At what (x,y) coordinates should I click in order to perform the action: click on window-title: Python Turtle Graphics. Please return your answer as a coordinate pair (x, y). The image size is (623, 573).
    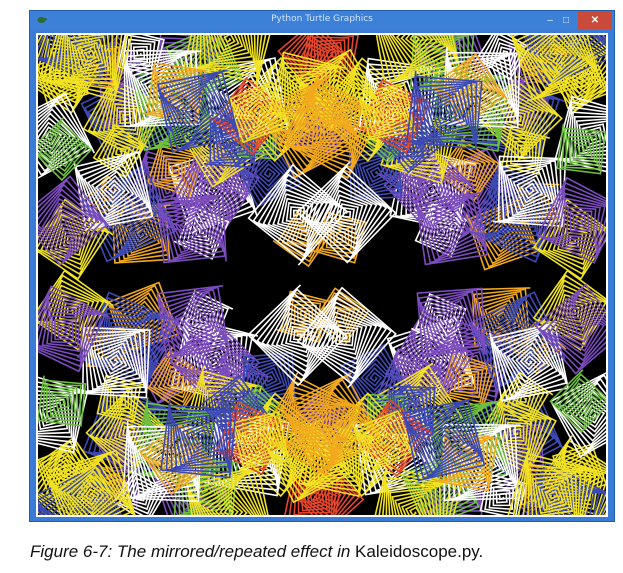
    Looking at the image, I should click on (322, 19).